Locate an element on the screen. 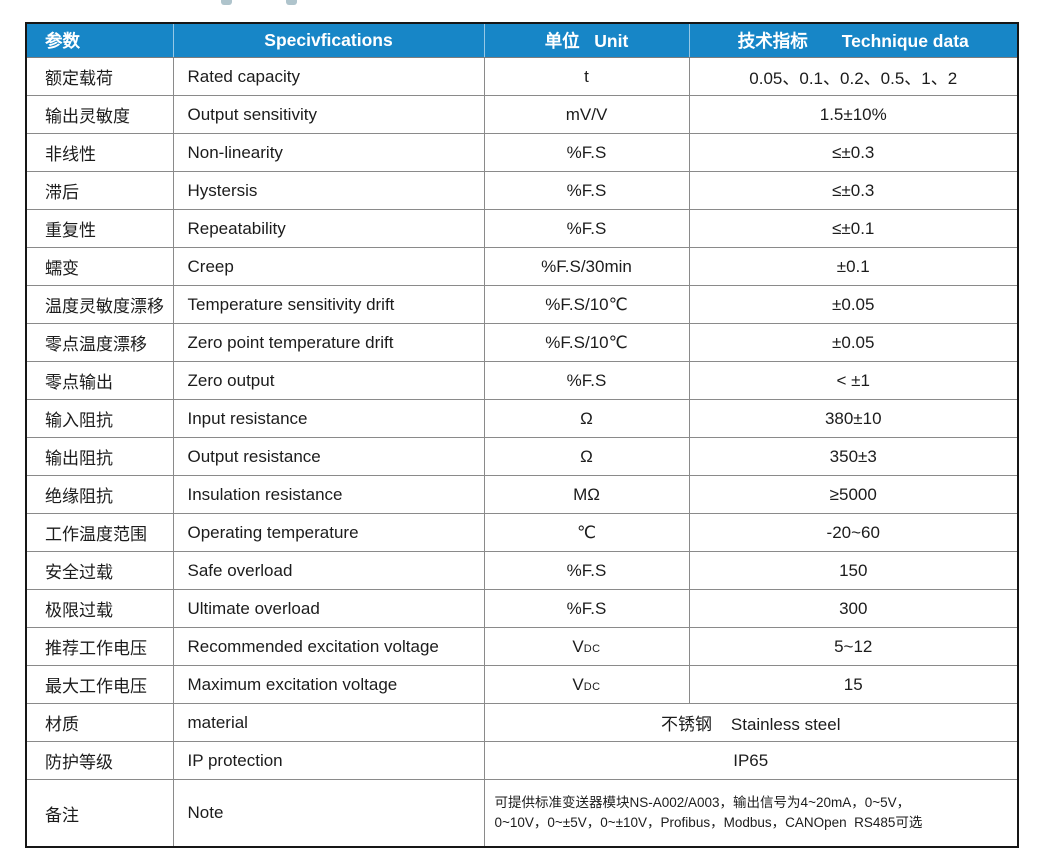  param-name-cn: 零点温度漂移 is located at coordinates (99, 342).